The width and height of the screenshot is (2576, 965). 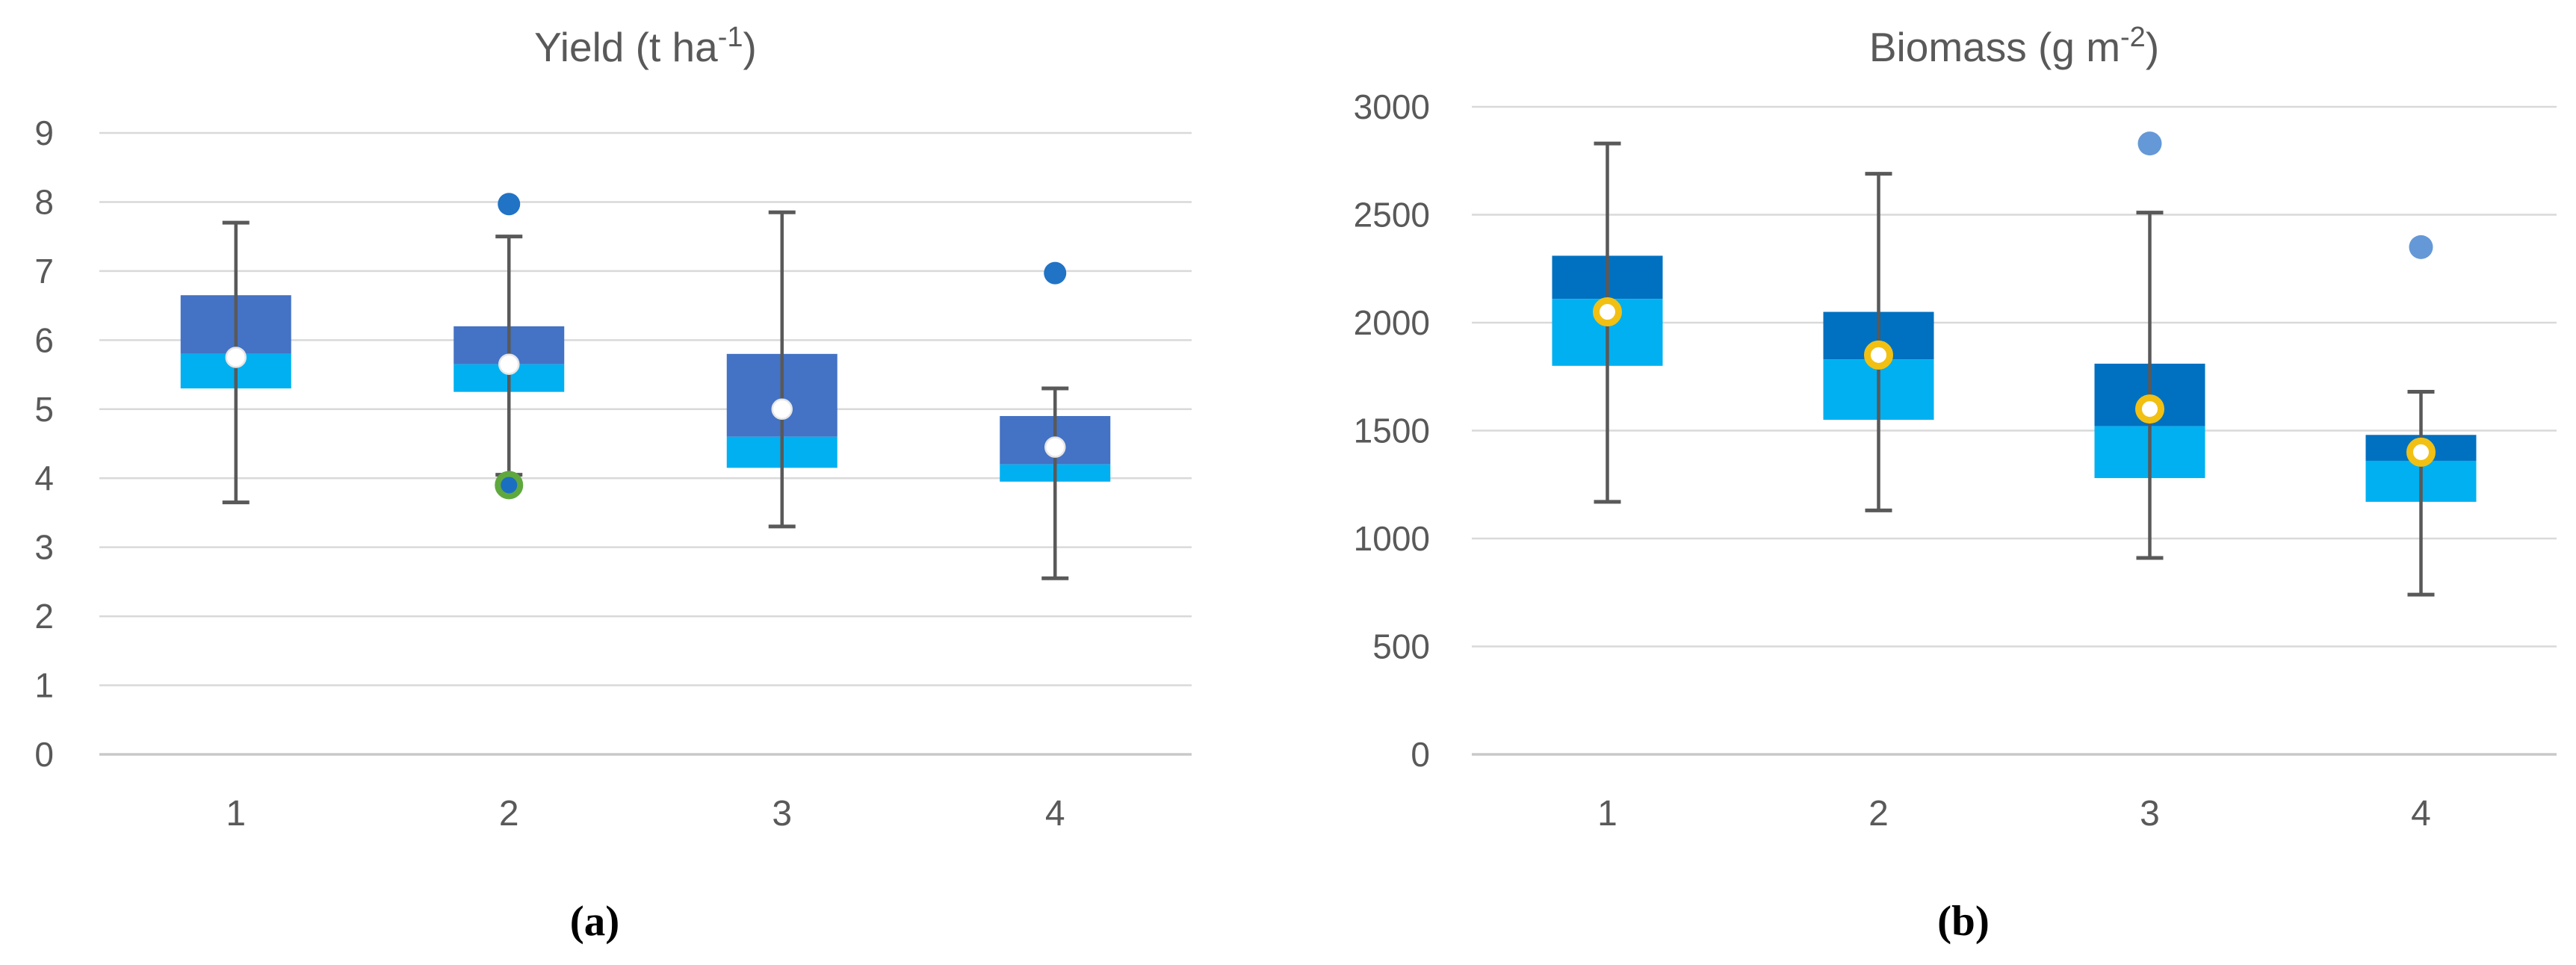 What do you see at coordinates (44, 478) in the screenshot?
I see `y-tick-label: 4` at bounding box center [44, 478].